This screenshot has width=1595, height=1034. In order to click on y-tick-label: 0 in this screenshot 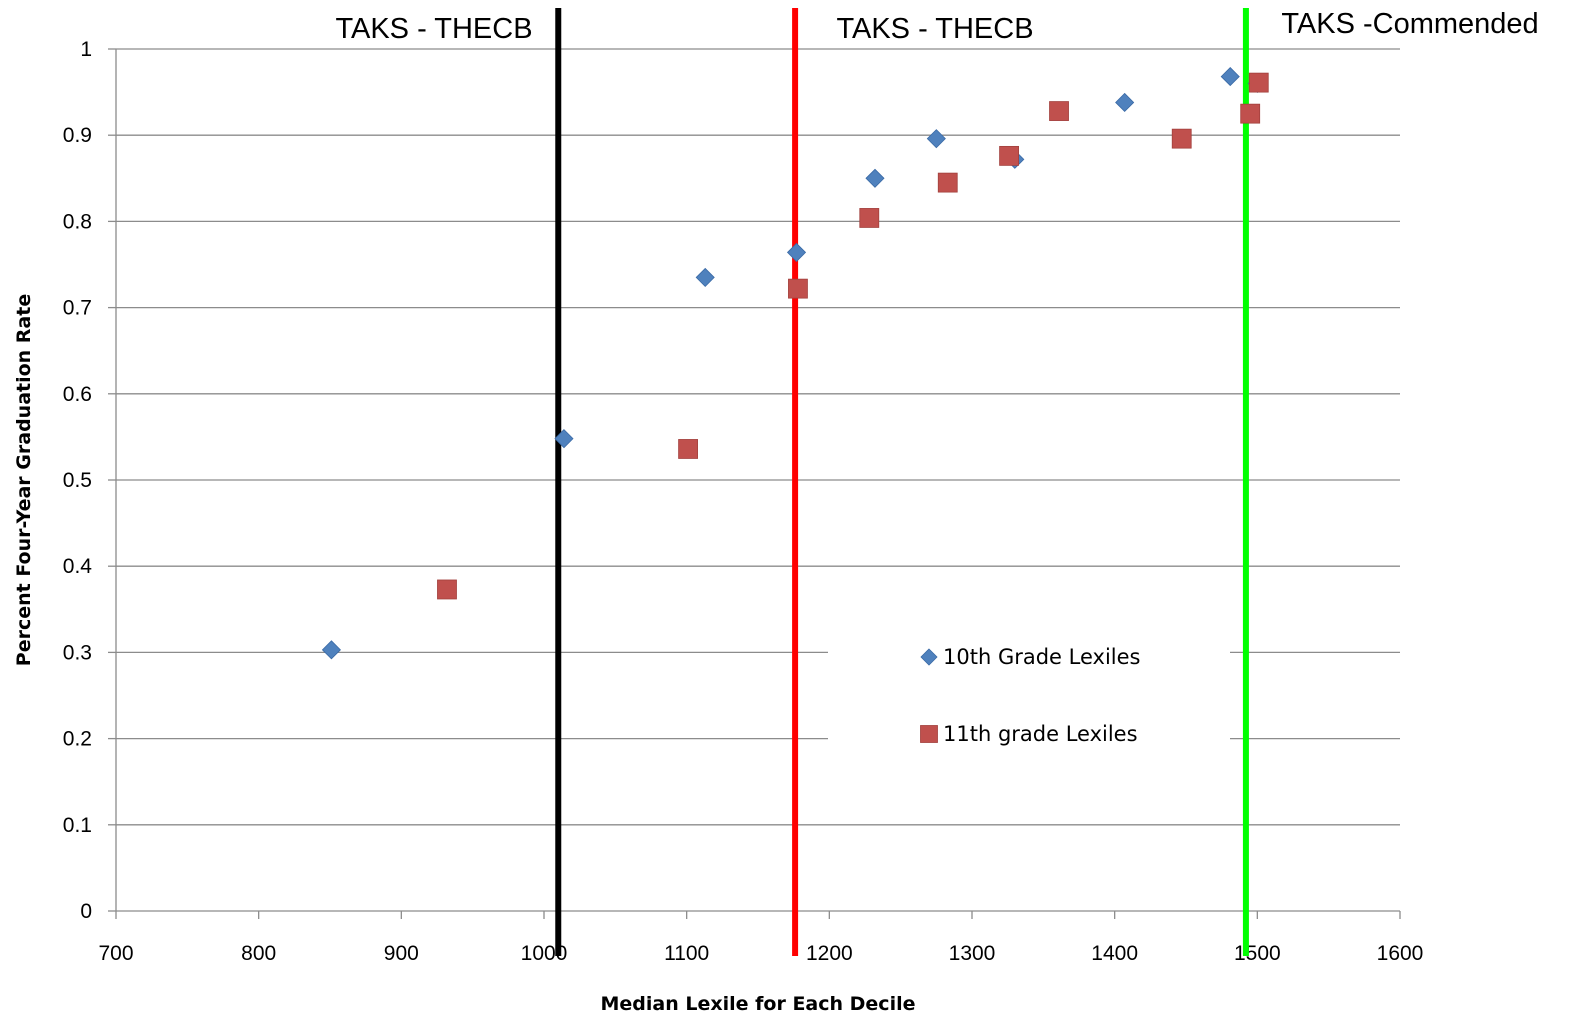, I will do `click(86, 911)`.